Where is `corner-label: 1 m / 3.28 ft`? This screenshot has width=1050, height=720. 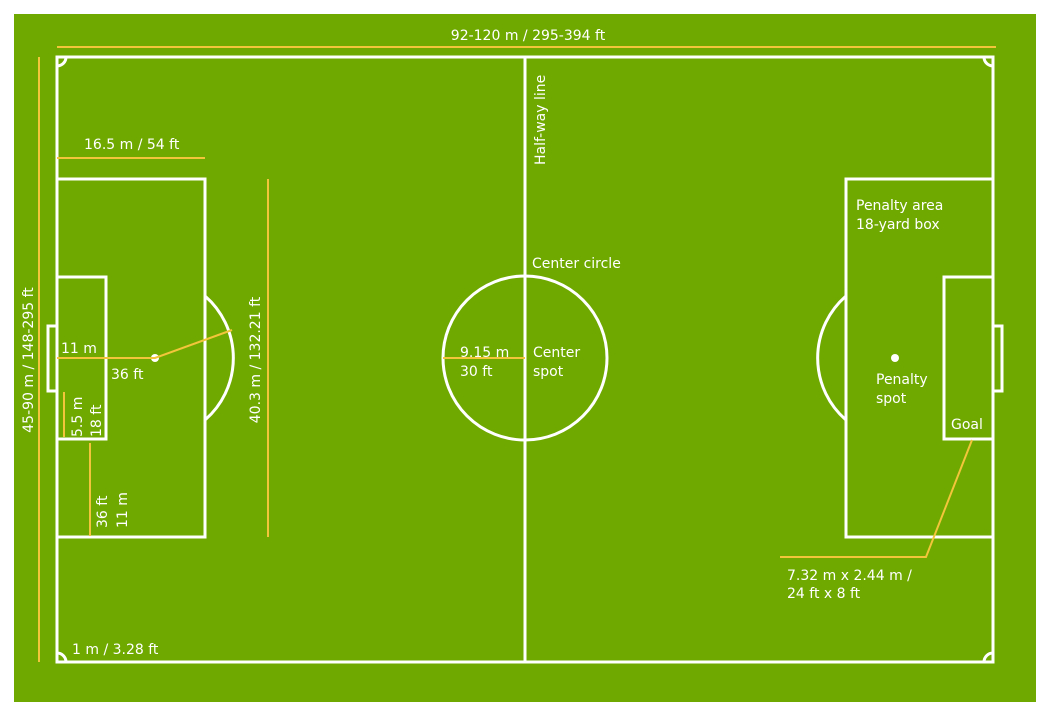
corner-label: 1 m / 3.28 ft is located at coordinates (115, 650).